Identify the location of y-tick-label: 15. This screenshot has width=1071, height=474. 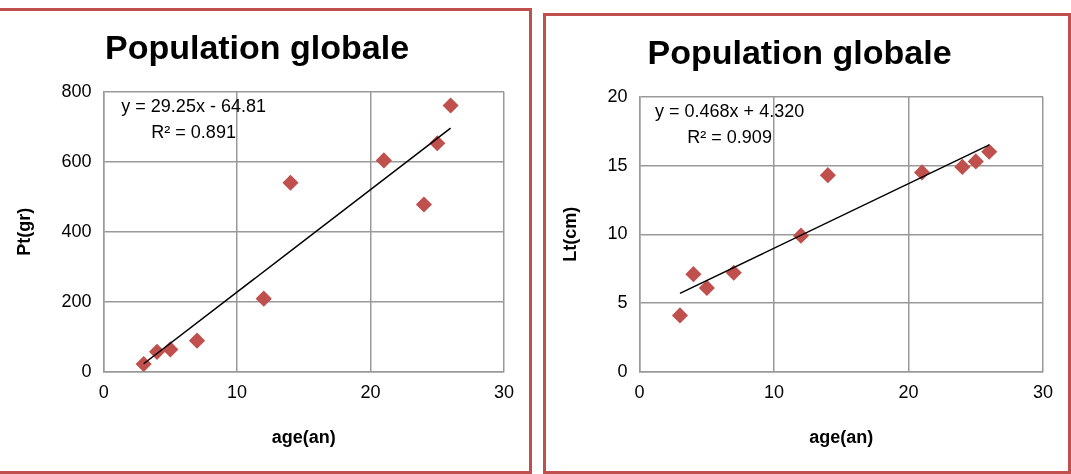
(617, 164).